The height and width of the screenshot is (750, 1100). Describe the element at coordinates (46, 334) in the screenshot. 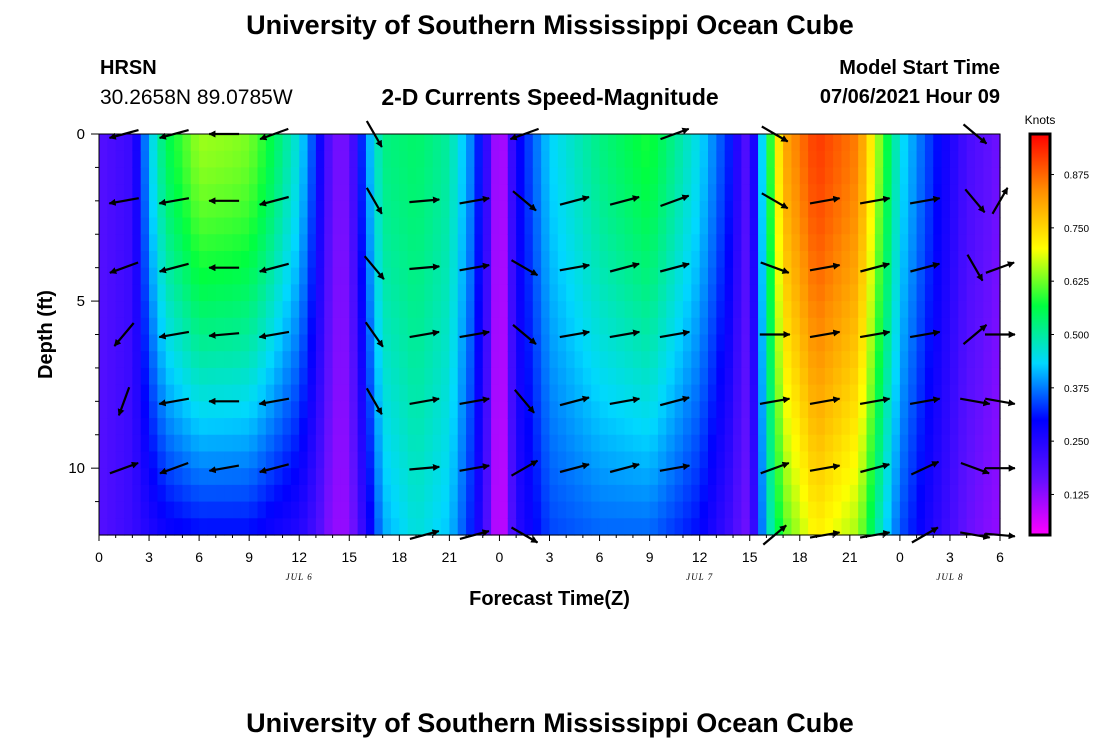

I see `y-axis-label: Depth (ft)` at that location.